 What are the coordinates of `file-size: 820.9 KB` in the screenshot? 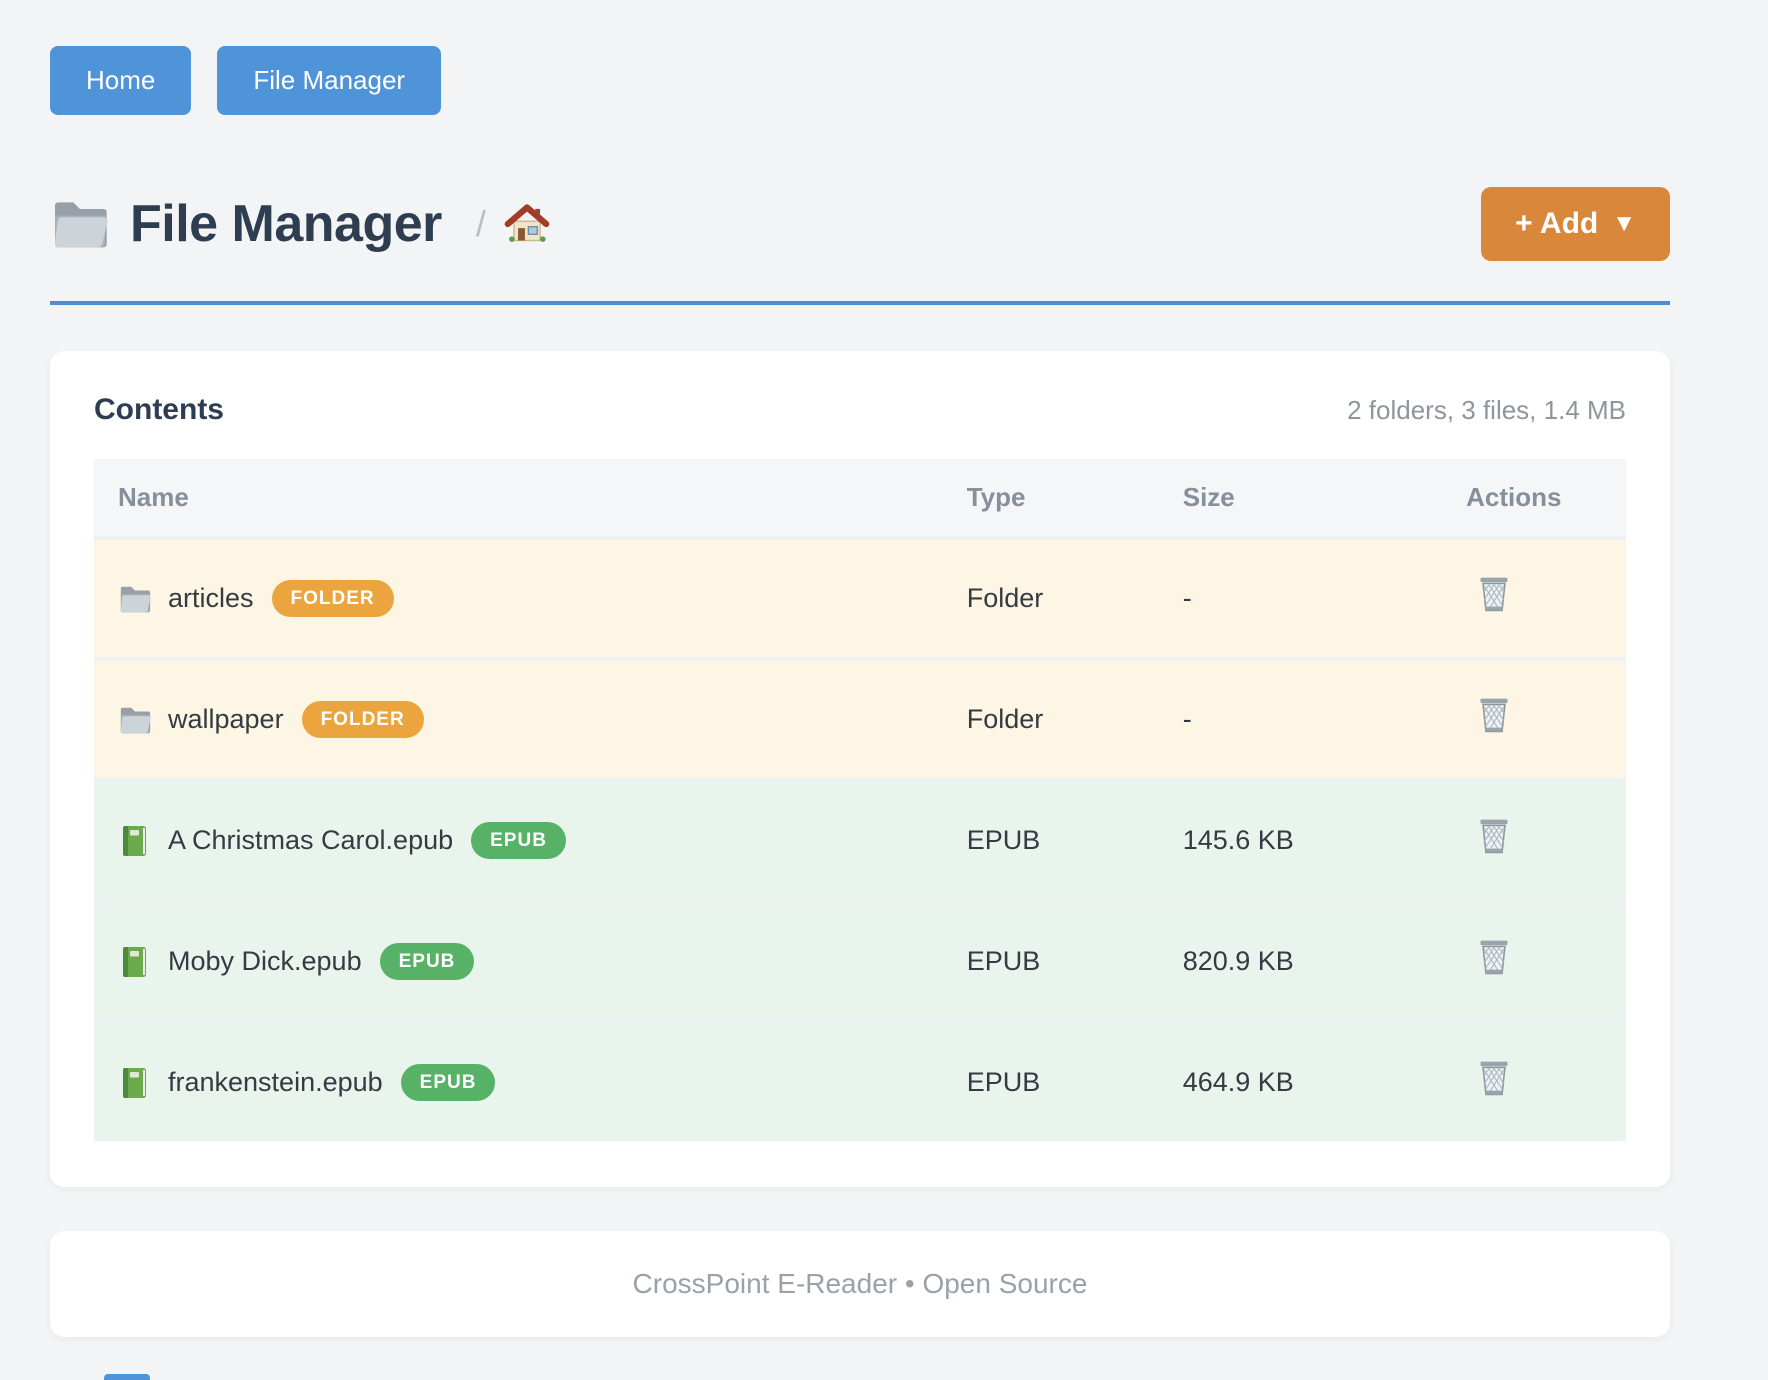 It's located at (1300, 959).